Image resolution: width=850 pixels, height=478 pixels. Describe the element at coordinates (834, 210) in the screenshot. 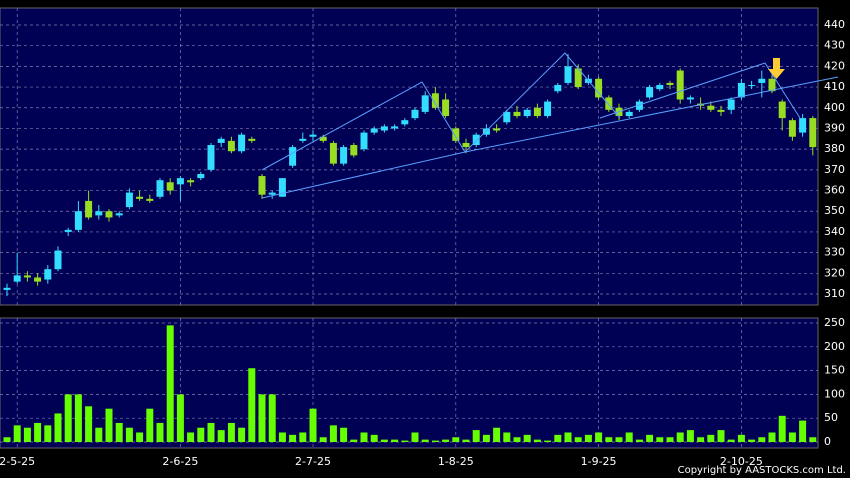

I see `y-tick-label: 350` at that location.